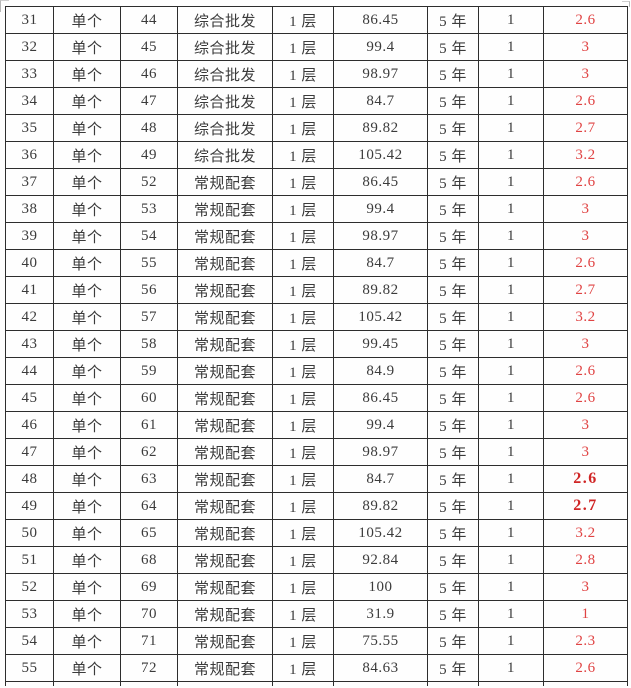 This screenshot has height=688, width=631. What do you see at coordinates (380, 74) in the screenshot?
I see `cell-area: 98.97` at bounding box center [380, 74].